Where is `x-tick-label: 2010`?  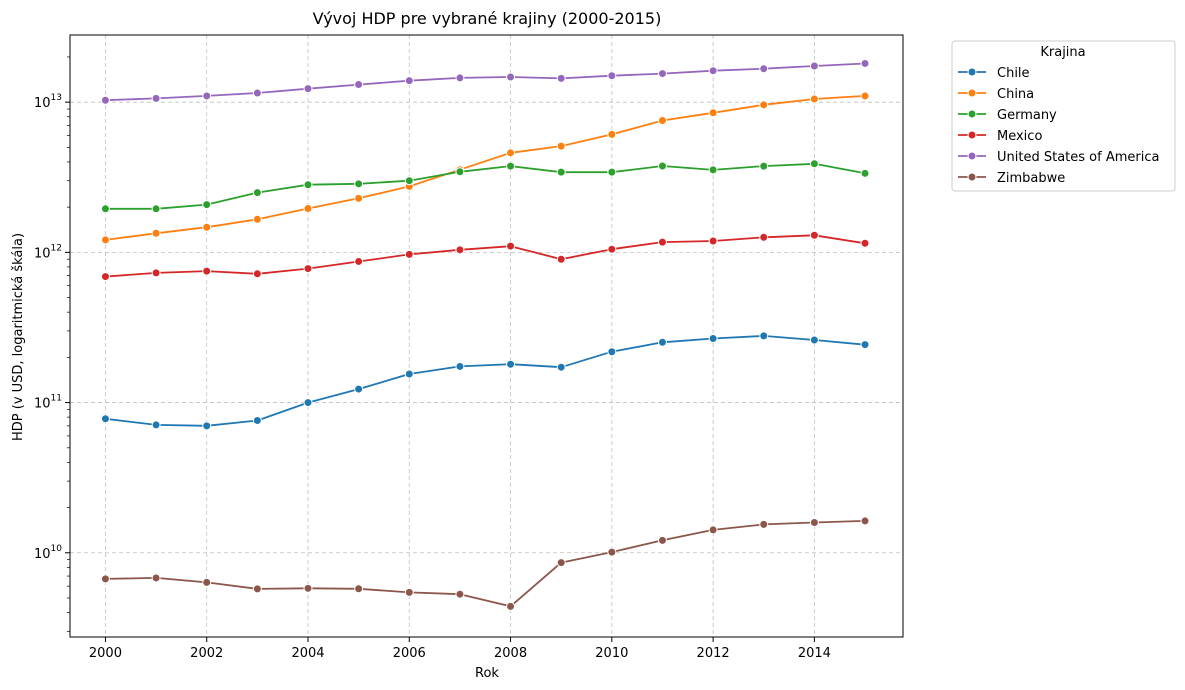
x-tick-label: 2010 is located at coordinates (611, 653).